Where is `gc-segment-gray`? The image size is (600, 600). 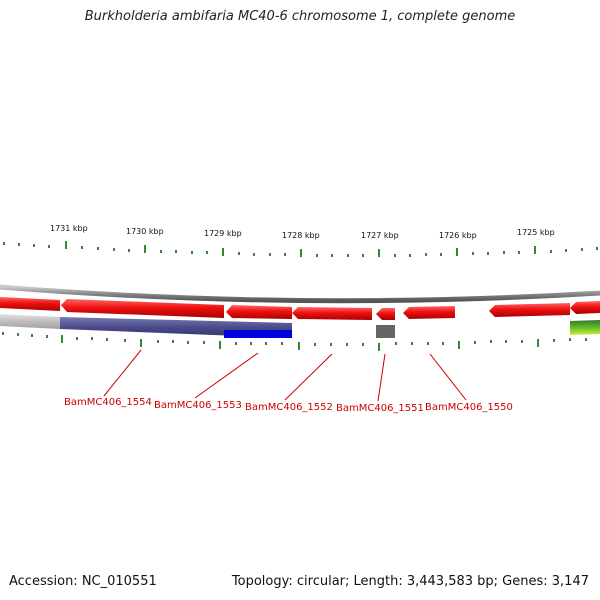 gc-segment-gray is located at coordinates (385, 331).